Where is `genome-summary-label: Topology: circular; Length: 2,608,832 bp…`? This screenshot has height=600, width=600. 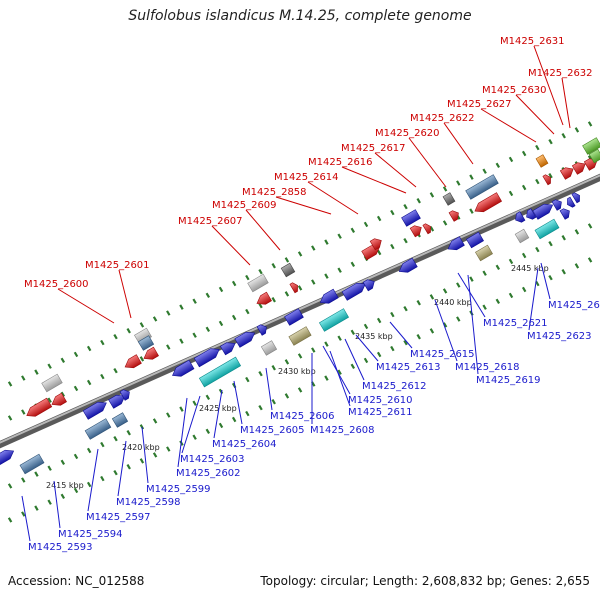 genome-summary-label: Topology: circular; Length: 2,608,832 bp… is located at coordinates (425, 581).